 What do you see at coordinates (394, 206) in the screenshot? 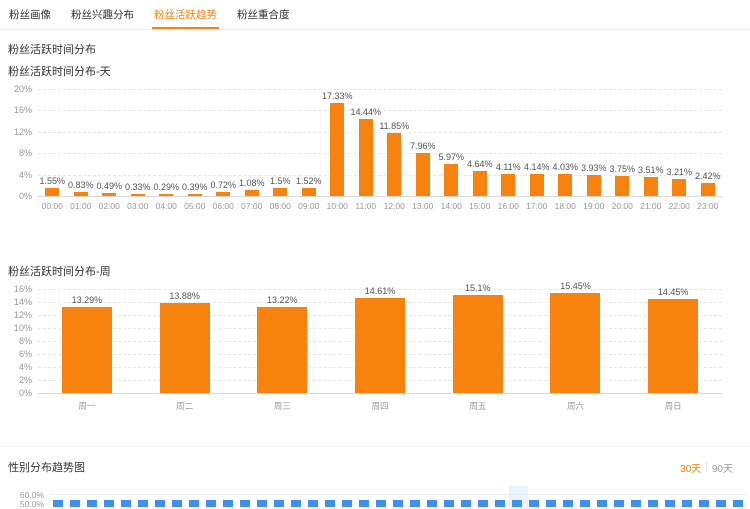
I see `x-axis-label: 12:00` at bounding box center [394, 206].